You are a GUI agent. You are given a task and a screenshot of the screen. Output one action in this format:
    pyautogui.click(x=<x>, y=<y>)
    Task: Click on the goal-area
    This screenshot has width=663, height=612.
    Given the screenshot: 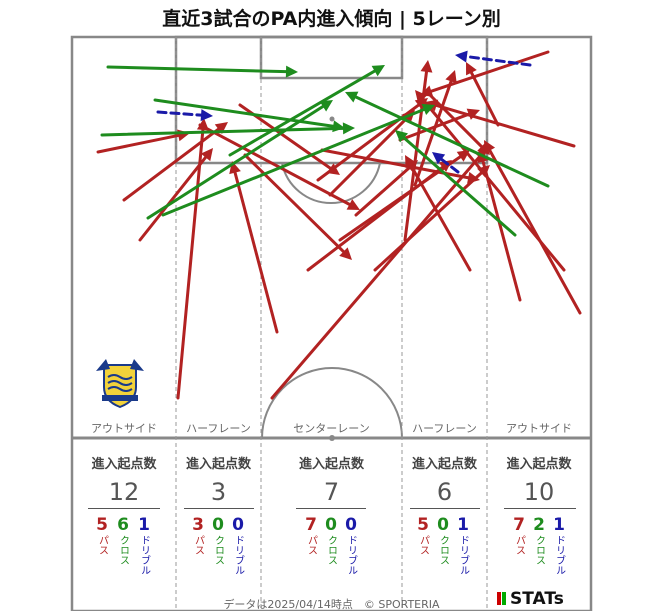 What is the action you would take?
    pyautogui.click(x=331, y=57)
    